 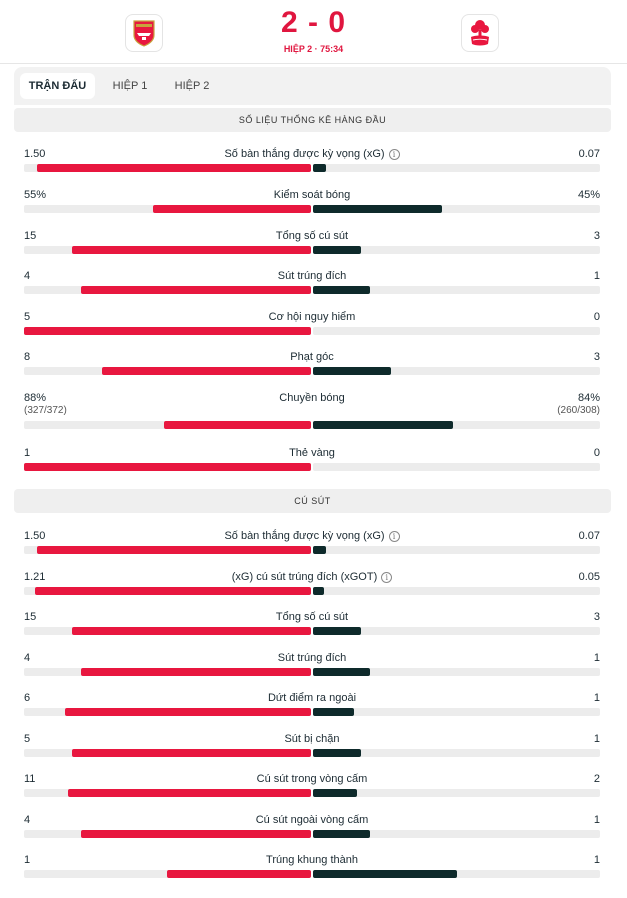 I want to click on stat-label: Kiểm soát bóng, so click(x=312, y=195).